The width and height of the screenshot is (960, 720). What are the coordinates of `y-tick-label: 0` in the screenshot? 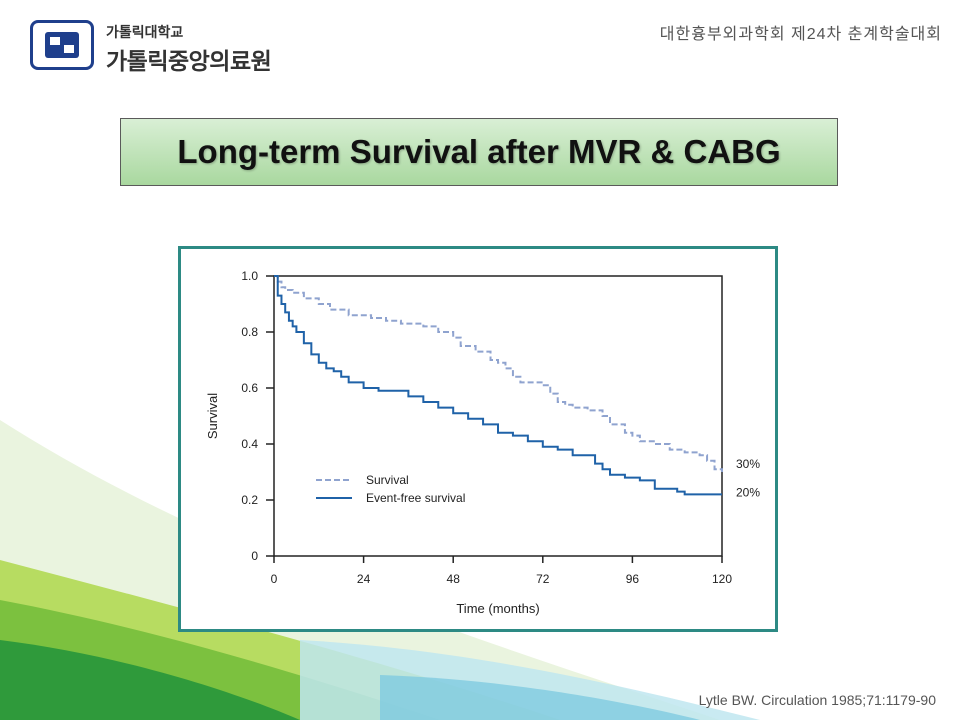 It's located at (254, 556).